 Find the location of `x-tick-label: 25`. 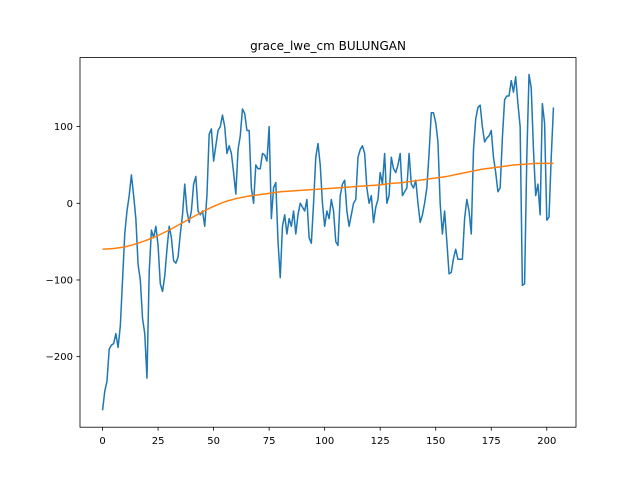

x-tick-label: 25 is located at coordinates (158, 441).